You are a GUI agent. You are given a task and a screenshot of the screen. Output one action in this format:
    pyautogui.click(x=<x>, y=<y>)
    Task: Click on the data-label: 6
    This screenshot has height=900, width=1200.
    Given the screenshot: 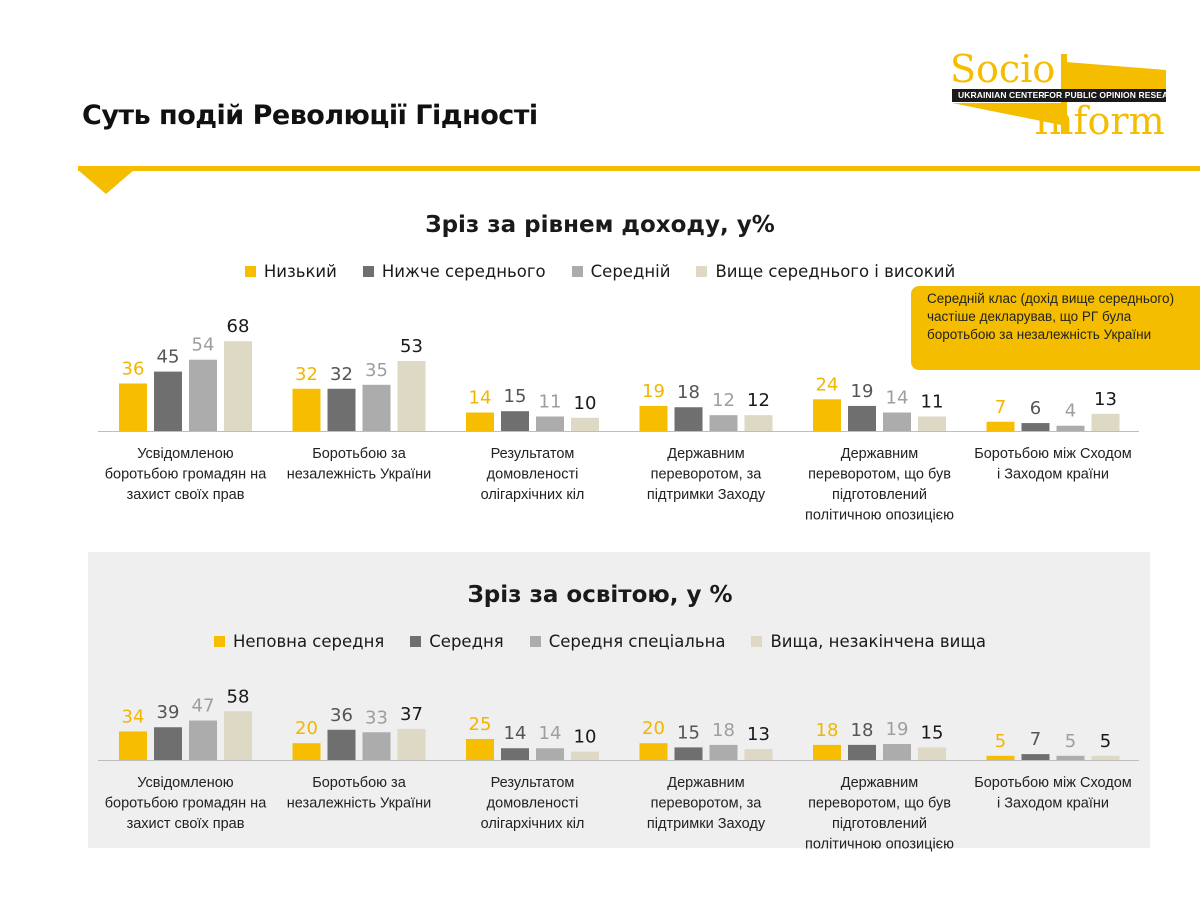 What is the action you would take?
    pyautogui.click(x=1035, y=408)
    